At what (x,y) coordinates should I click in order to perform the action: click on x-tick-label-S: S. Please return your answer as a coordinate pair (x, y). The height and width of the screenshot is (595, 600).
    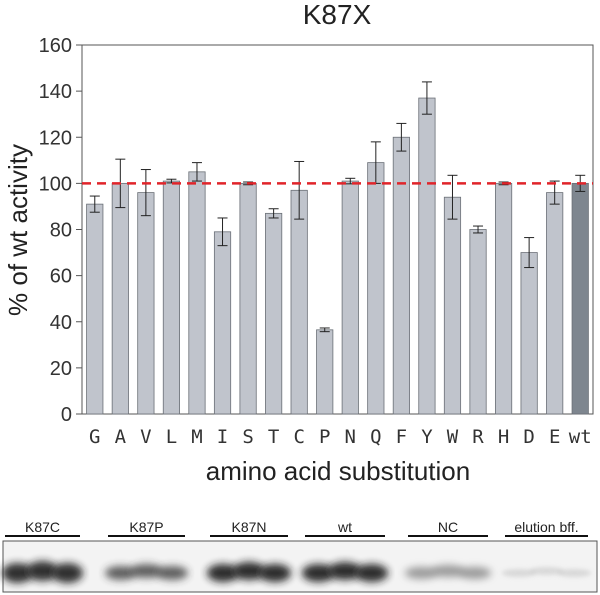
    Looking at the image, I should click on (247, 437).